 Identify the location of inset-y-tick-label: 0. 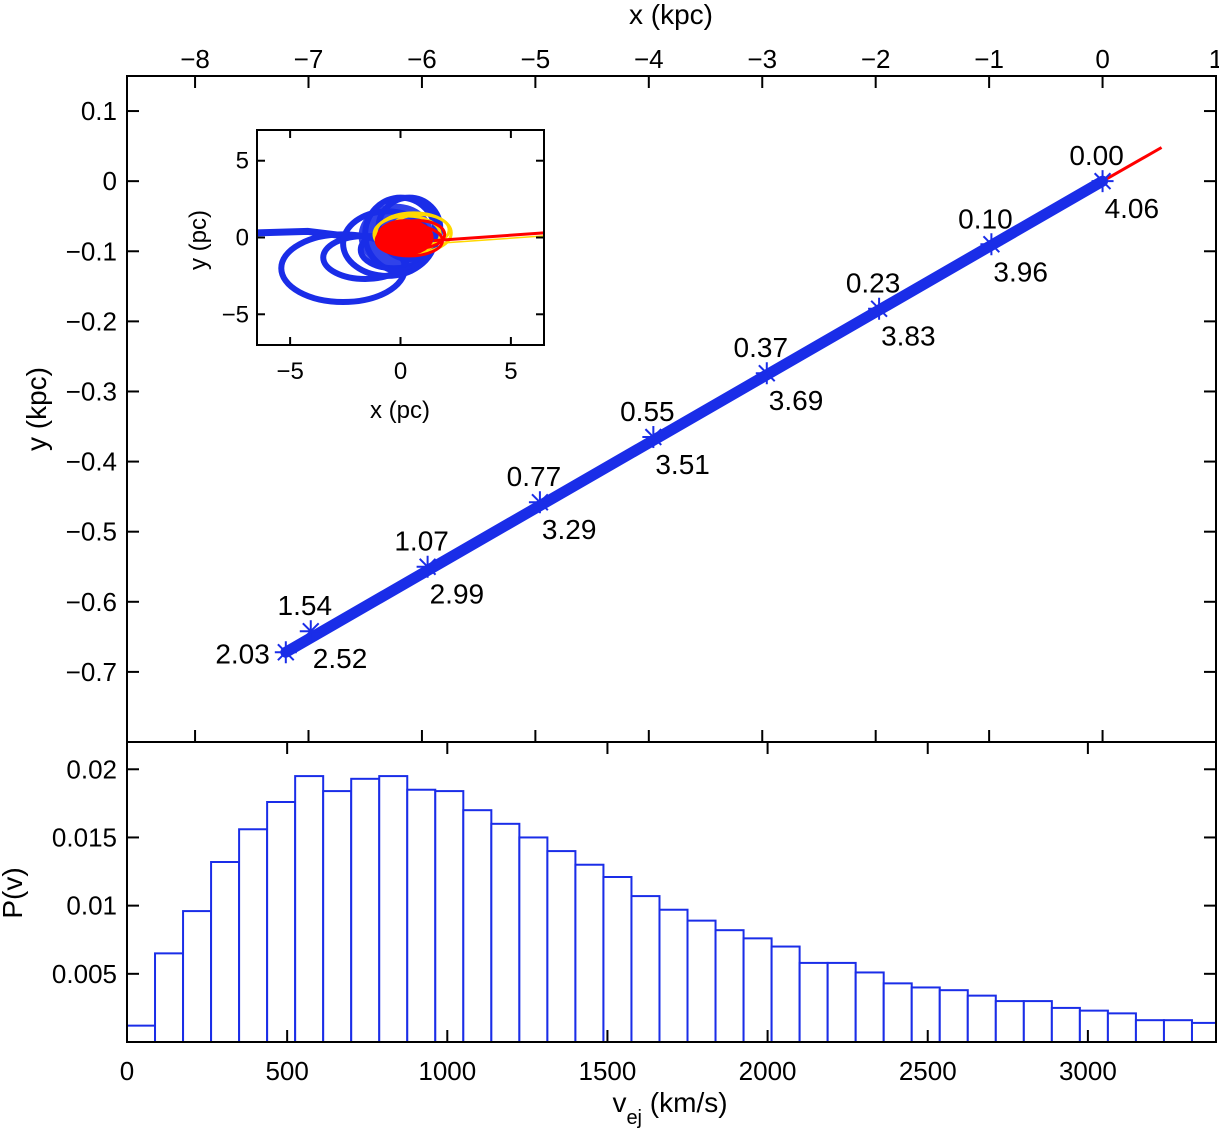
(242, 238).